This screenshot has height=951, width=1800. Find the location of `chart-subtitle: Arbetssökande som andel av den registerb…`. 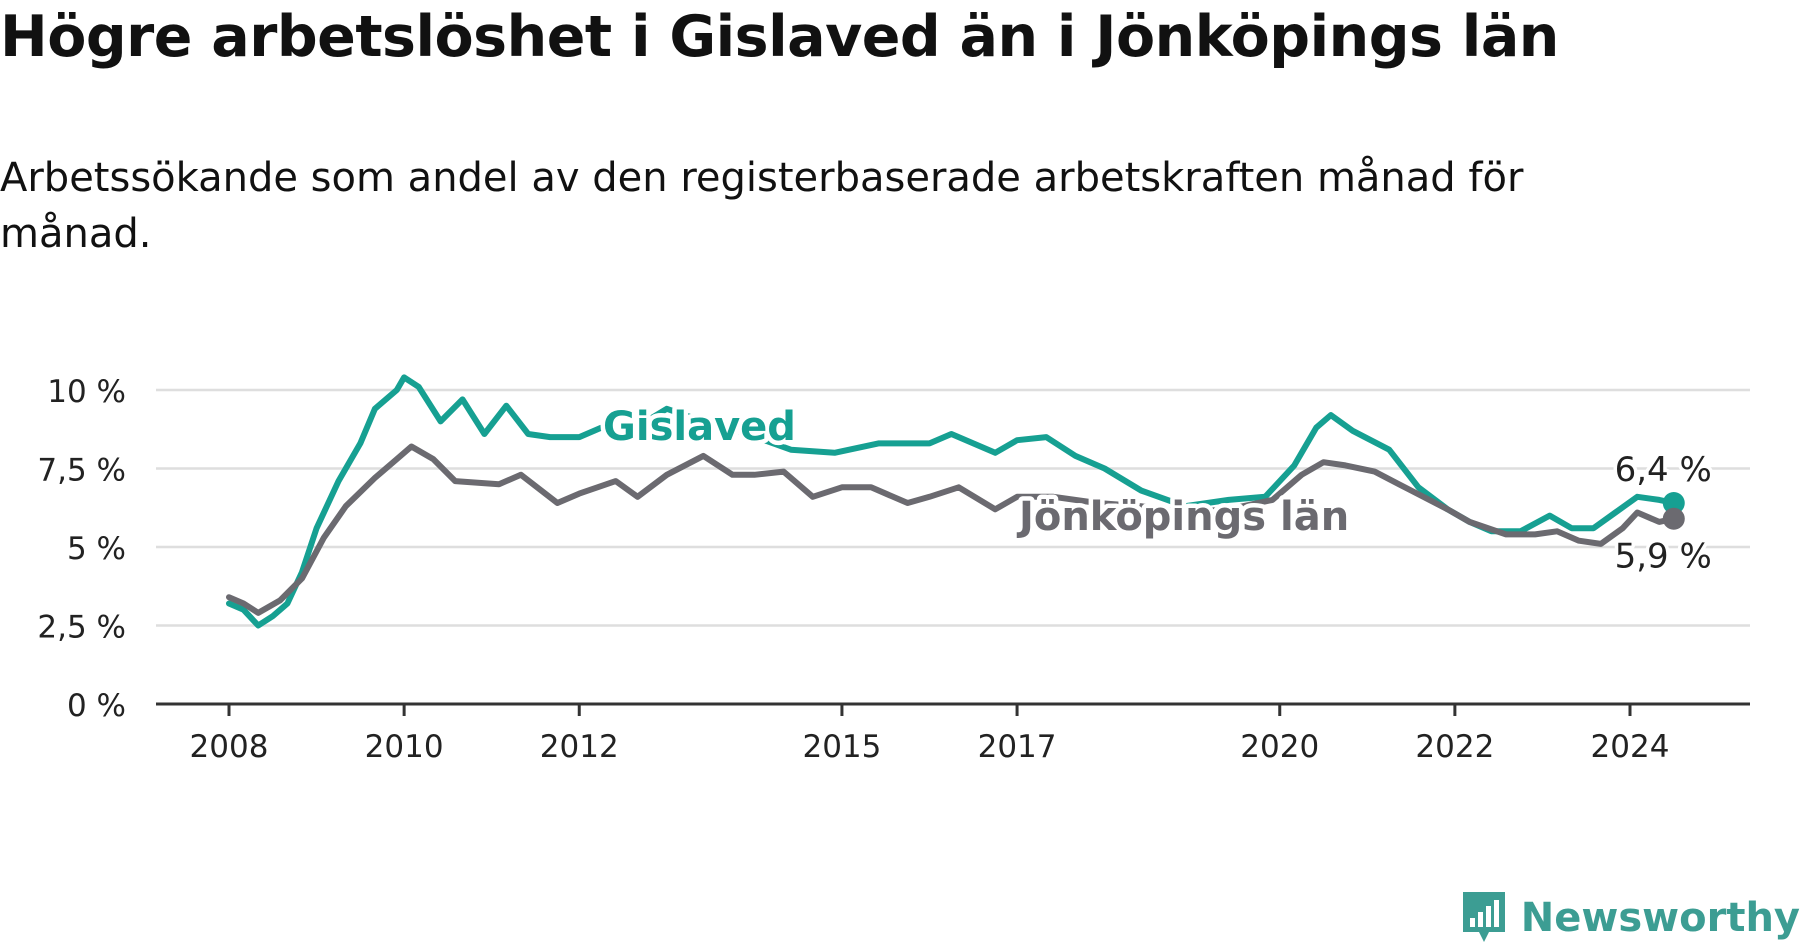

chart-subtitle: Arbetssökande som andel av den registerb… is located at coordinates (762, 206).